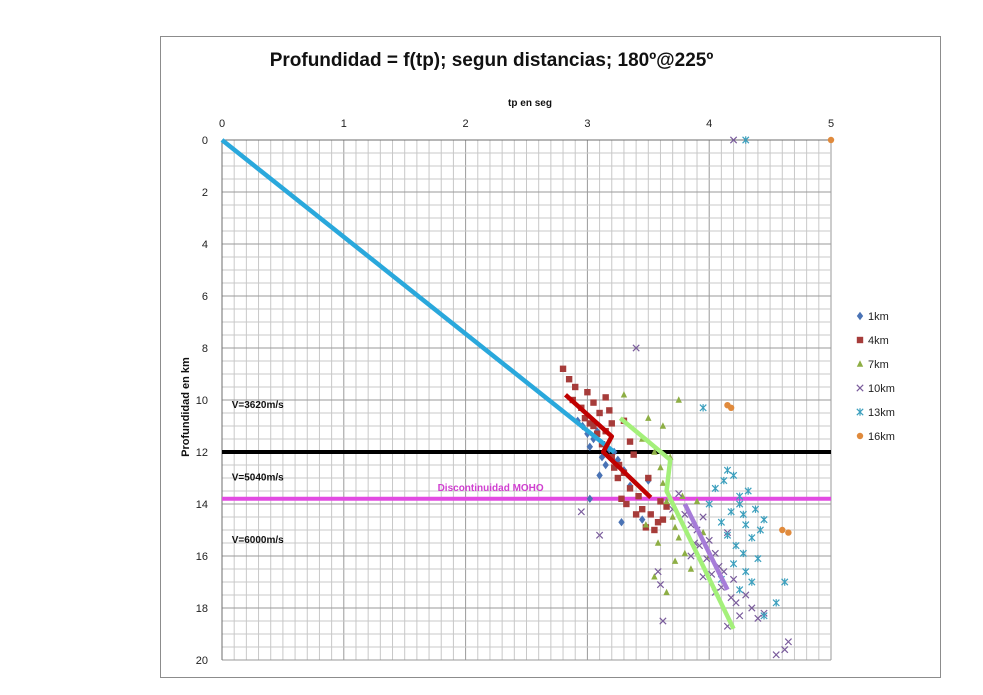  What do you see at coordinates (202, 505) in the screenshot?
I see `y-tick-label: 14` at bounding box center [202, 505].